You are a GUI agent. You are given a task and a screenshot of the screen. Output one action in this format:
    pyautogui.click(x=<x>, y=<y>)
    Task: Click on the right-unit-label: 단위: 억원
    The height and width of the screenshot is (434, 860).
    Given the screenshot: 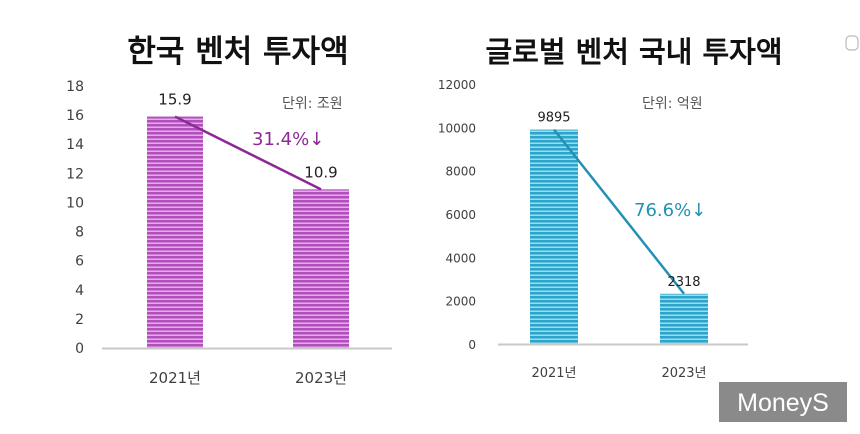 What is the action you would take?
    pyautogui.click(x=672, y=104)
    